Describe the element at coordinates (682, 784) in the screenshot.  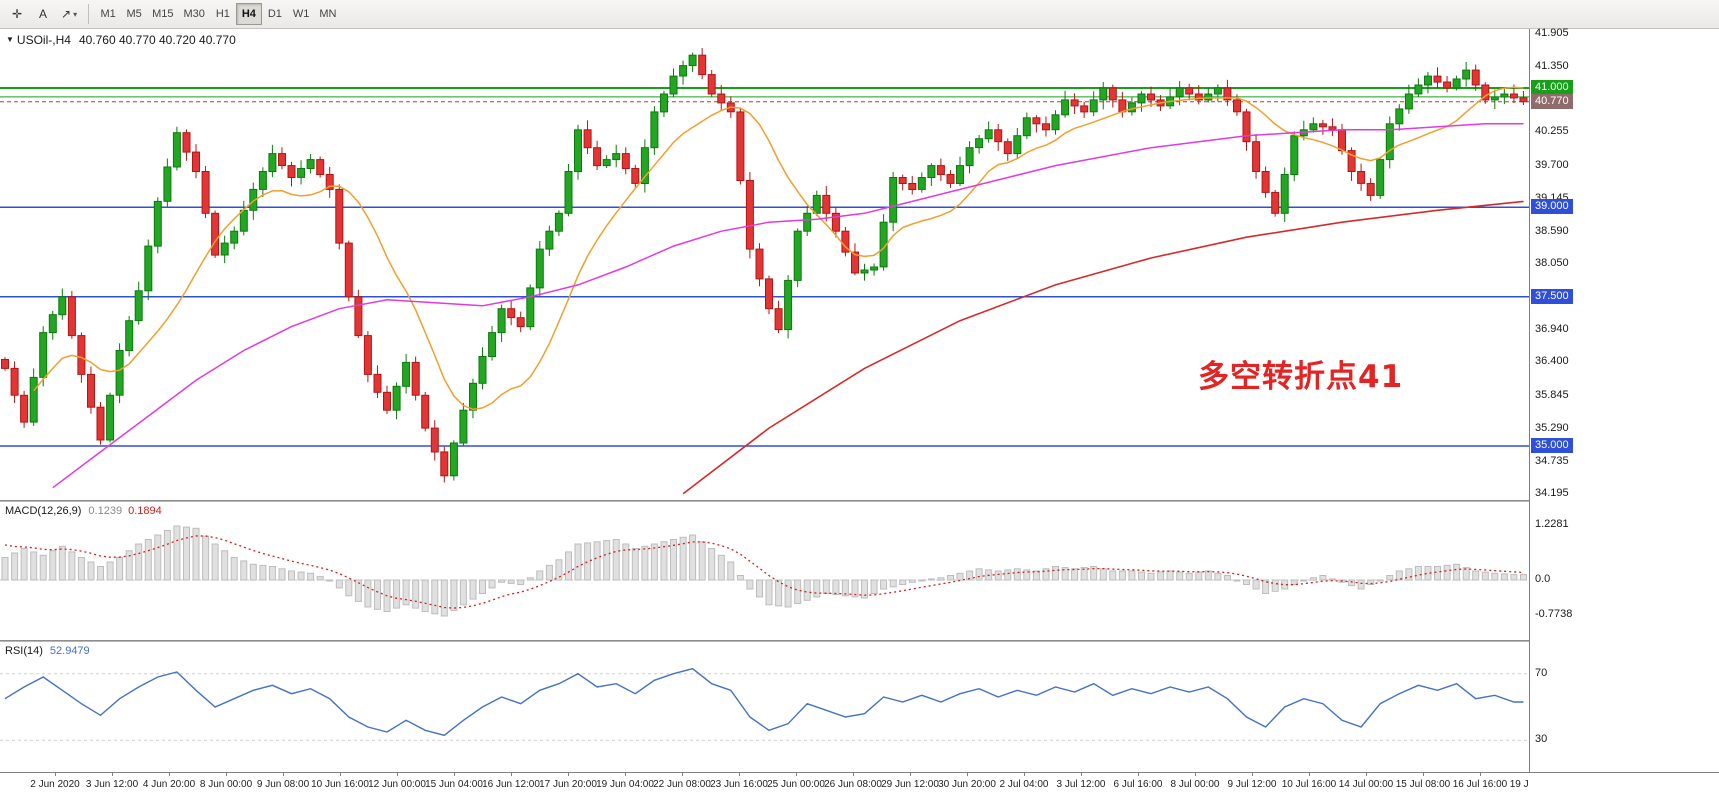
I see `time-axis-label: 22 Jun 08:00` at that location.